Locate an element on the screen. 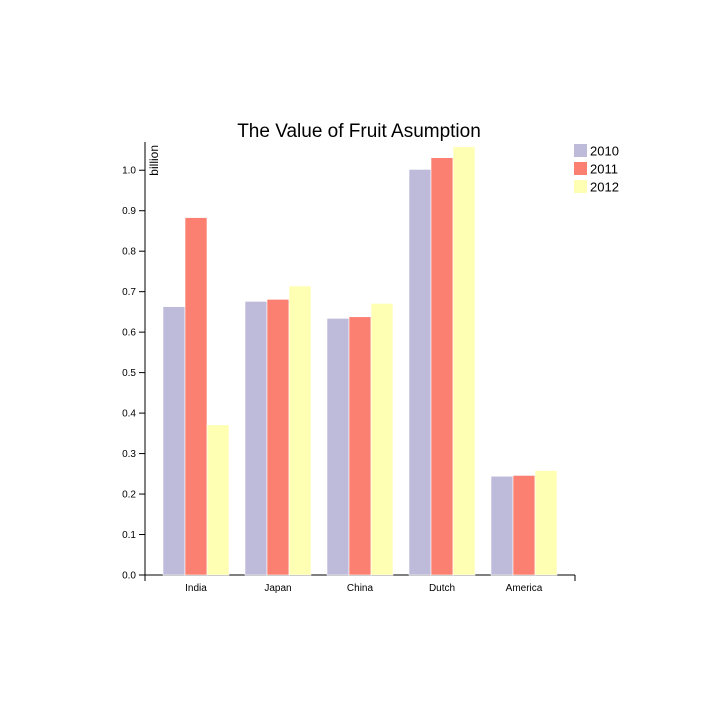 The height and width of the screenshot is (723, 718). x-tick-label: Dutch is located at coordinates (442, 588).